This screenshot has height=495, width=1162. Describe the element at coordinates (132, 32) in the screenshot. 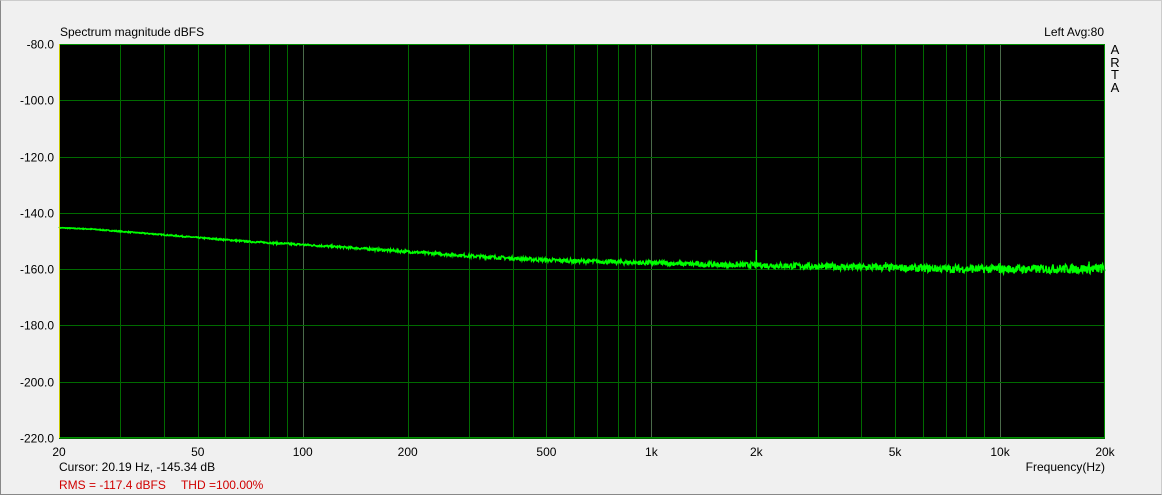

I see `chart-title: Spectrum magnitude dBFS` at that location.